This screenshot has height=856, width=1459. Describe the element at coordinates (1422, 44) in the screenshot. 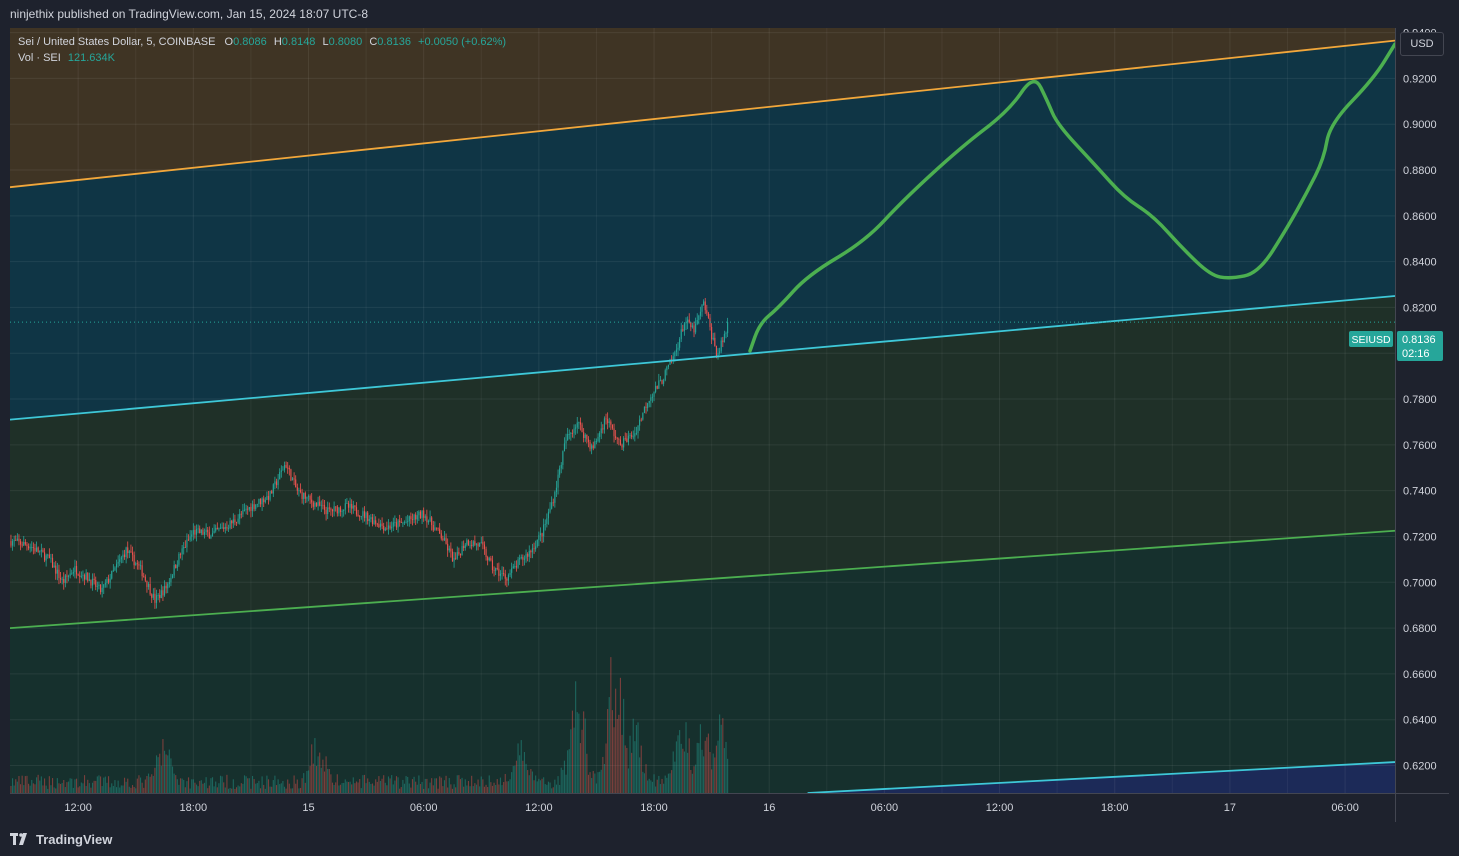

I see `currency-button: USD` at that location.